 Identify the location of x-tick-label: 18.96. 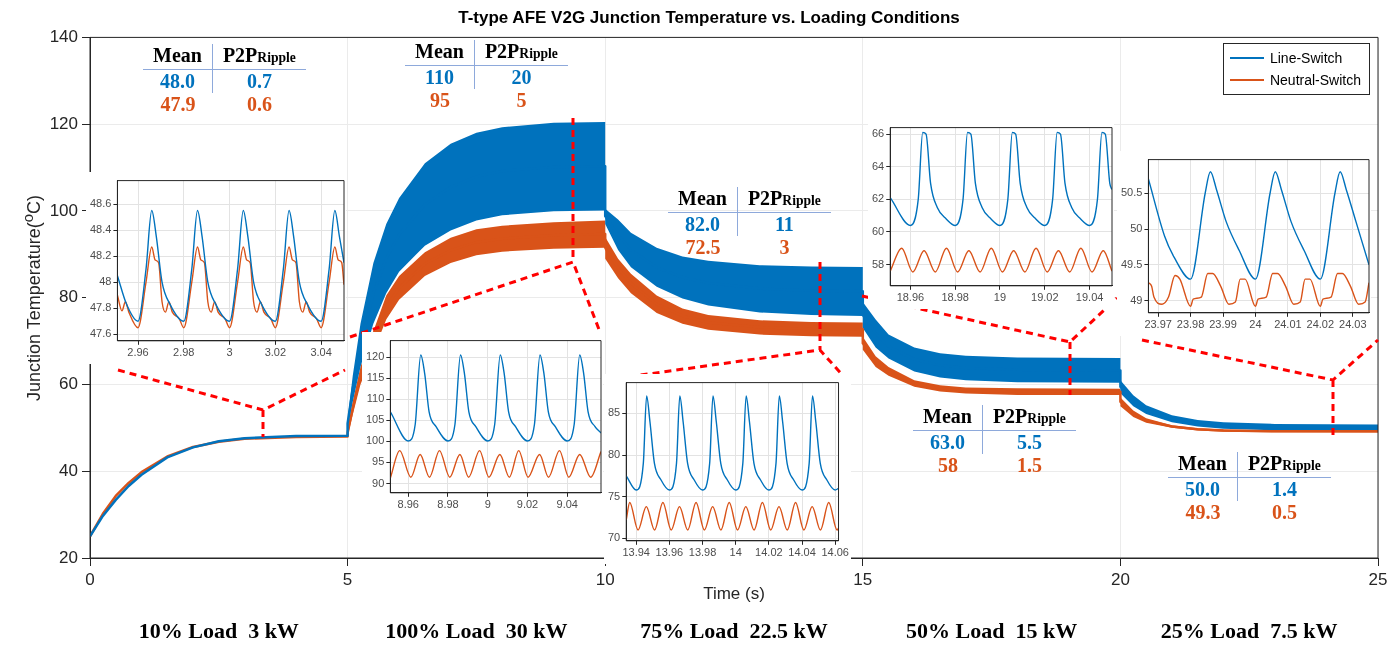
(910, 297).